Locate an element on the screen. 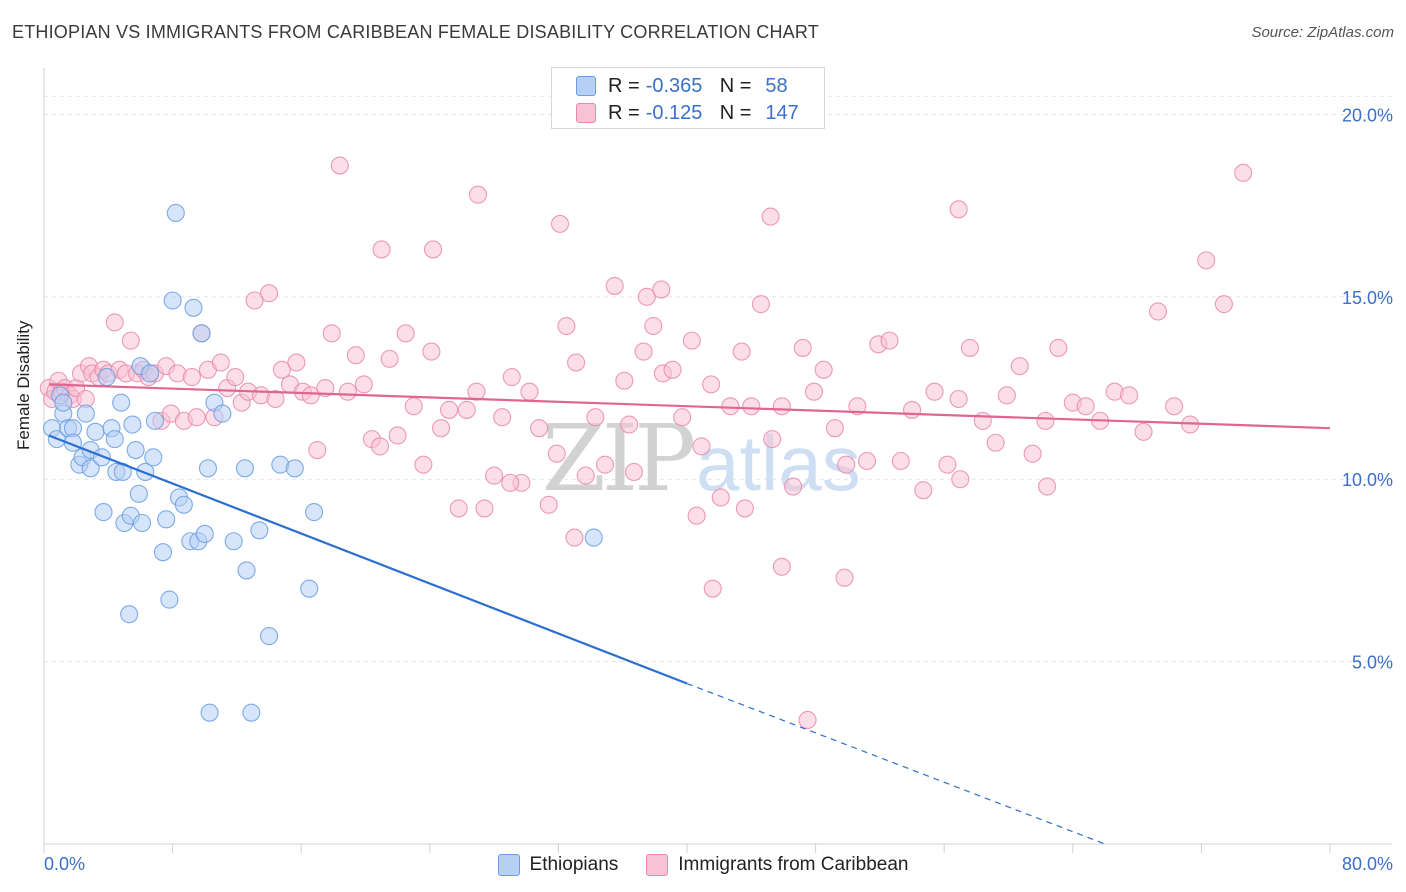 This screenshot has width=1406, height=892. r-value: -0.125 is located at coordinates (674, 112).